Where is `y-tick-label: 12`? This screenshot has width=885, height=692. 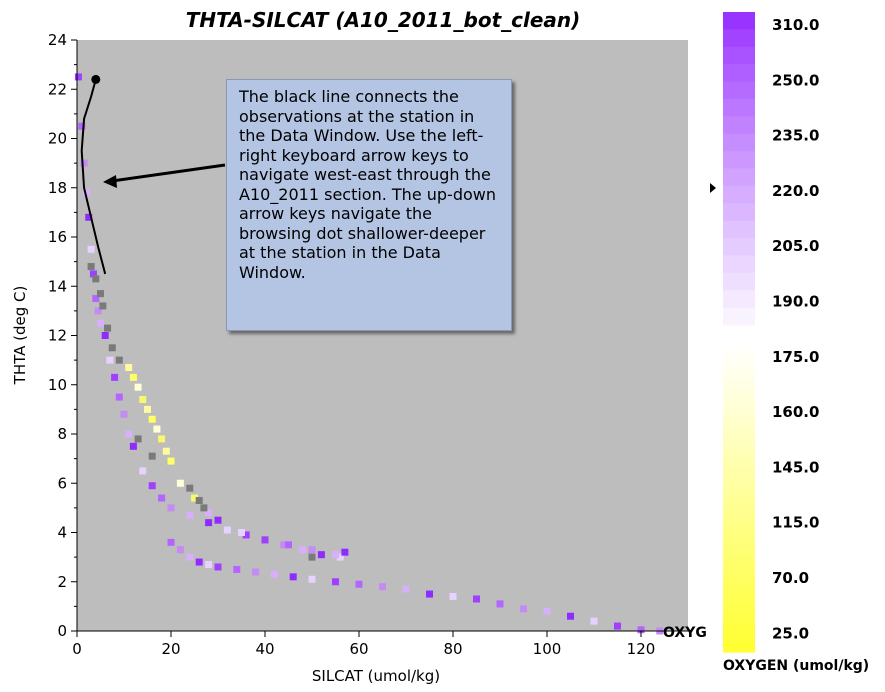 y-tick-label: 12 is located at coordinates (57, 336).